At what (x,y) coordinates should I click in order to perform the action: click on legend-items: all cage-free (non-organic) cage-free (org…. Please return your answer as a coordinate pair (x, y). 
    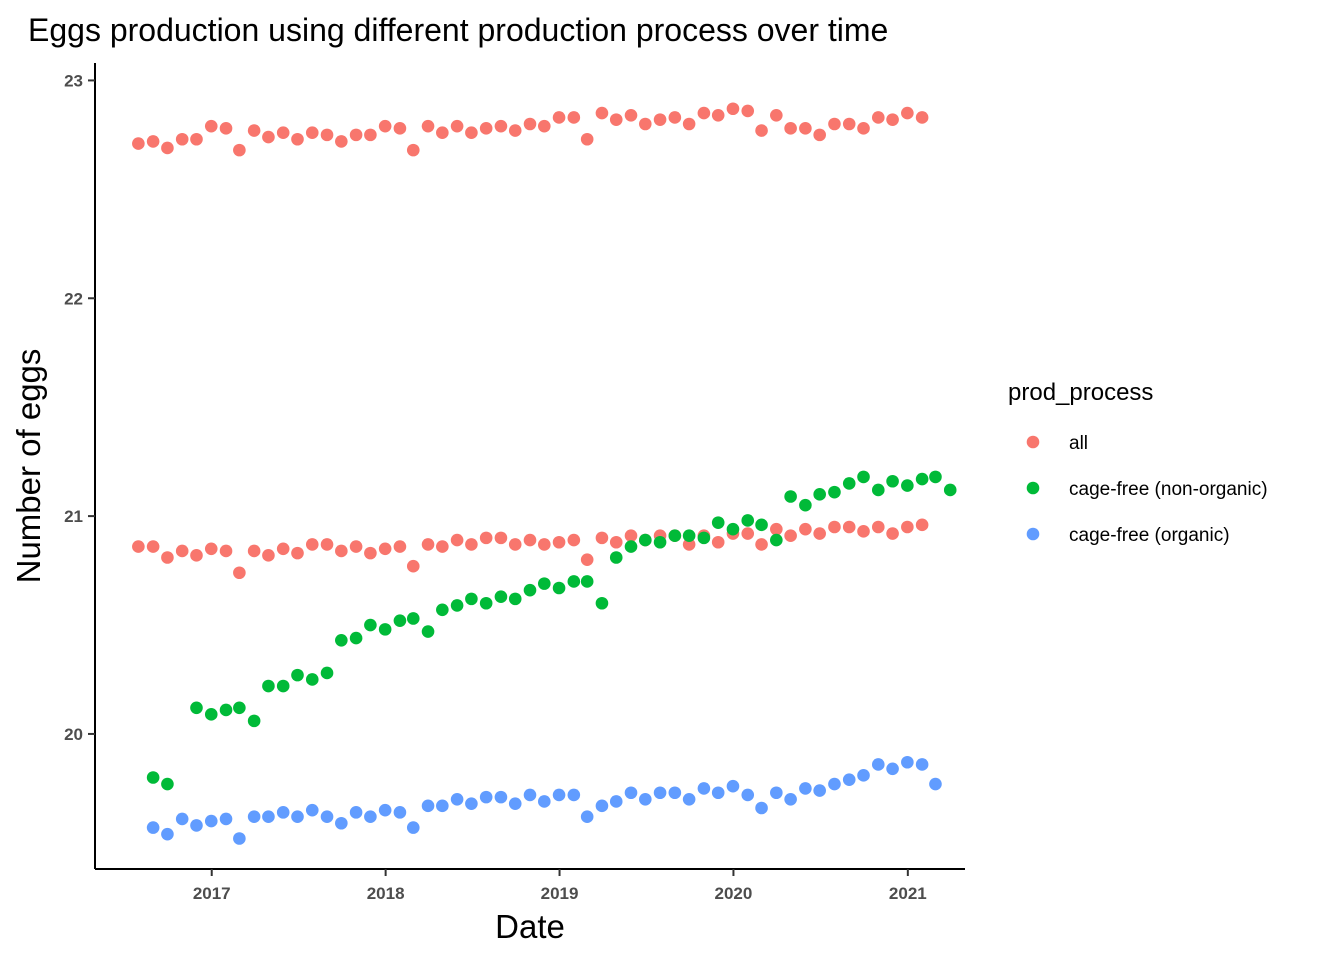
    Looking at the image, I should click on (1147, 489).